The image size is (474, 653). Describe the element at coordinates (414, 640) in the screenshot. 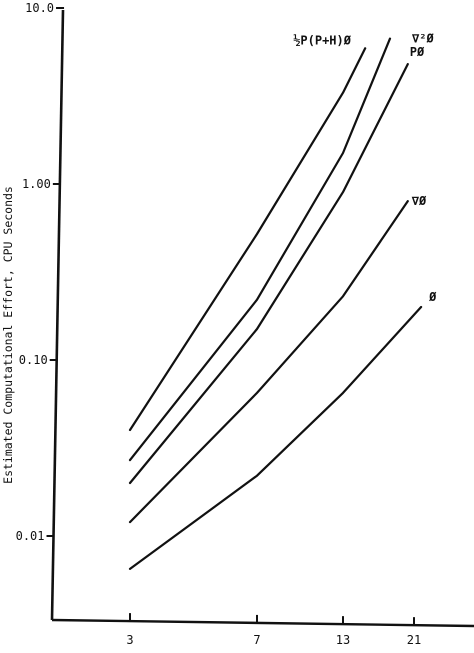

I see `x-tick-label: 21` at that location.